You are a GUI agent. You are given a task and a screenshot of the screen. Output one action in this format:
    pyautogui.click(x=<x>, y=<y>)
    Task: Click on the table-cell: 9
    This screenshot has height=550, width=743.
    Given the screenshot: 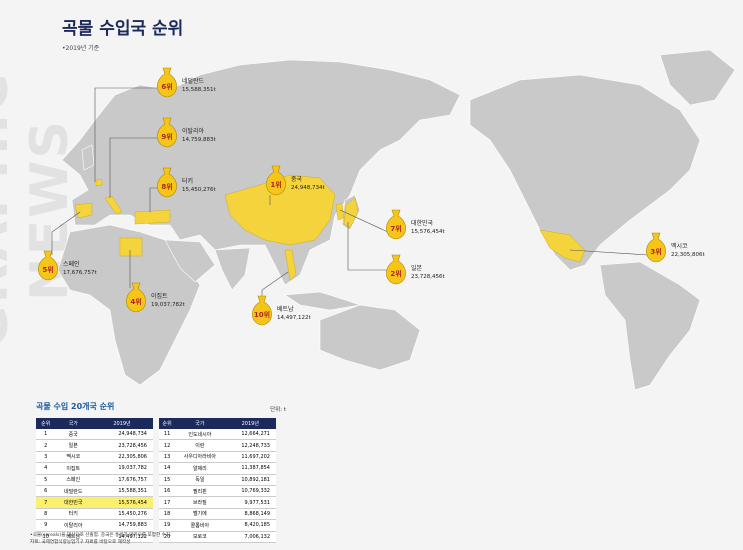 What is the action you would take?
    pyautogui.click(x=46, y=525)
    